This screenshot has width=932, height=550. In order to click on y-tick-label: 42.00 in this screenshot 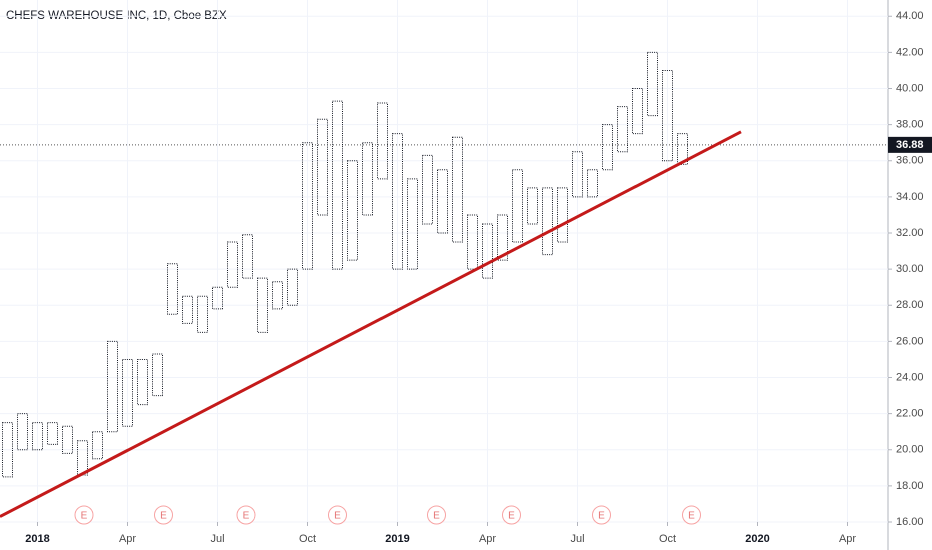, I will do `click(910, 52)`.